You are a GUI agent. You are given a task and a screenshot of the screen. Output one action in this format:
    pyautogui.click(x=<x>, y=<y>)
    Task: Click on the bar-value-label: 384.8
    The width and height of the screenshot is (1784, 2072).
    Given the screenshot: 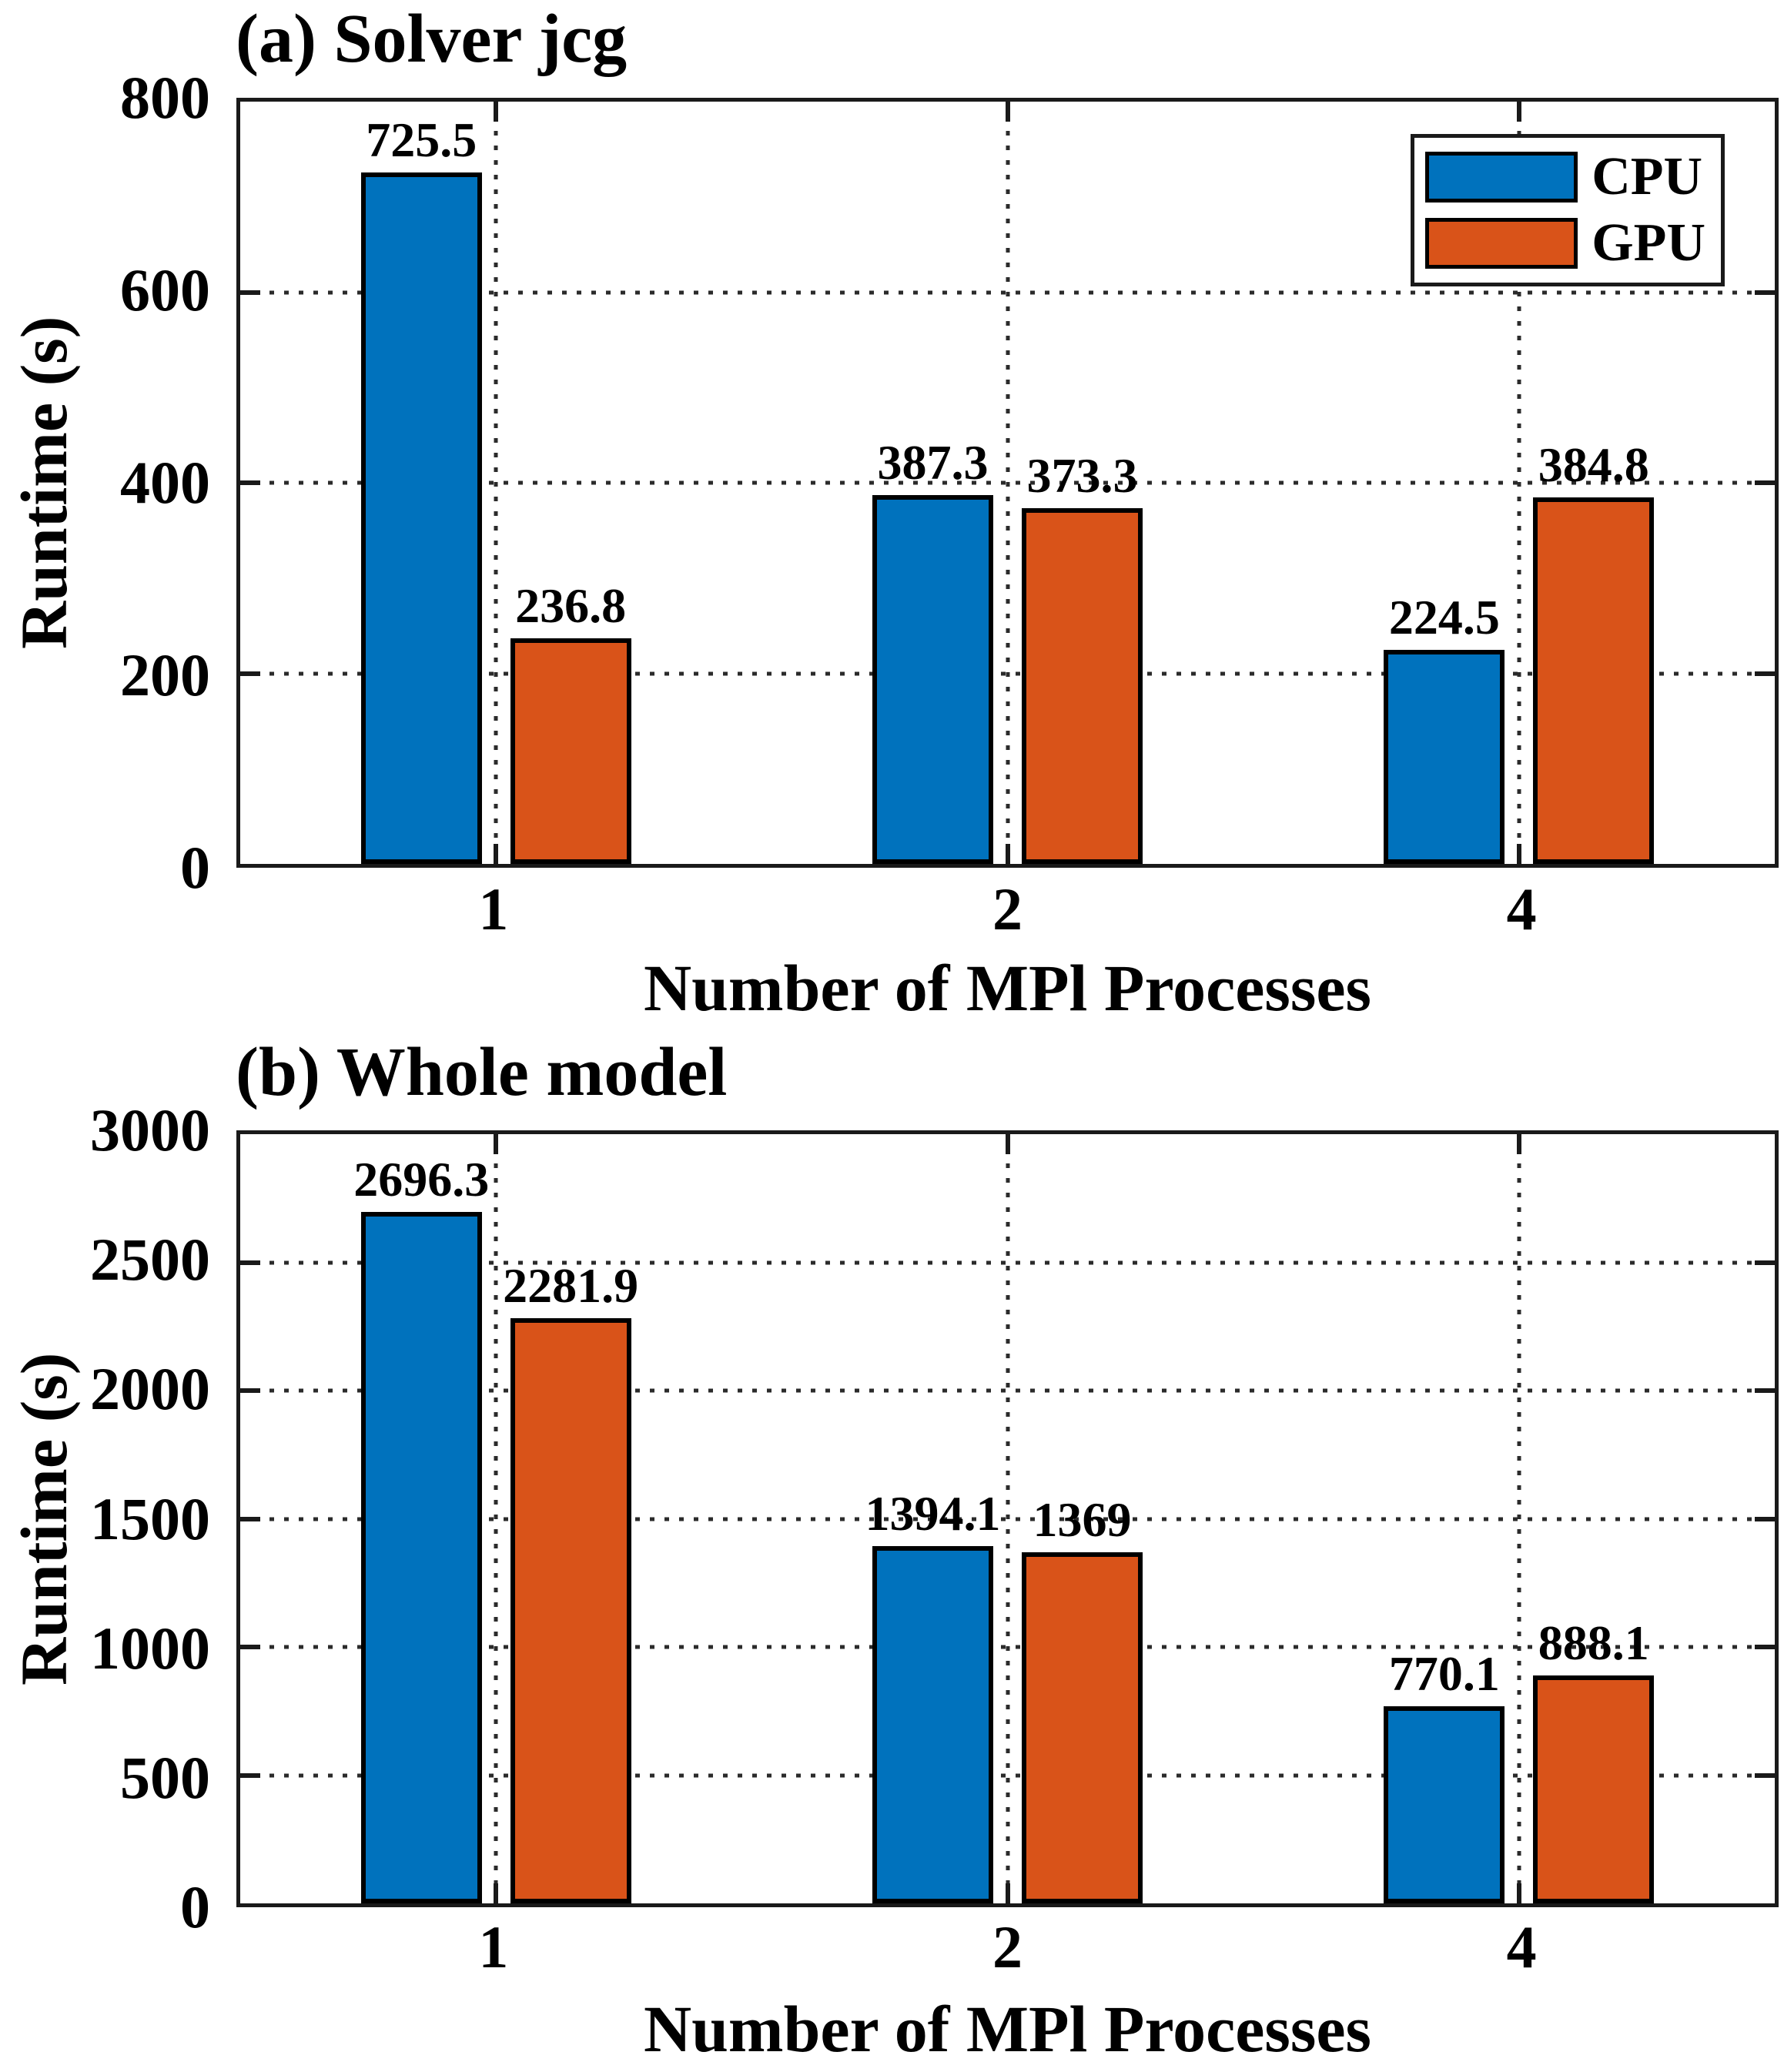 What is the action you would take?
    pyautogui.click(x=1593, y=465)
    